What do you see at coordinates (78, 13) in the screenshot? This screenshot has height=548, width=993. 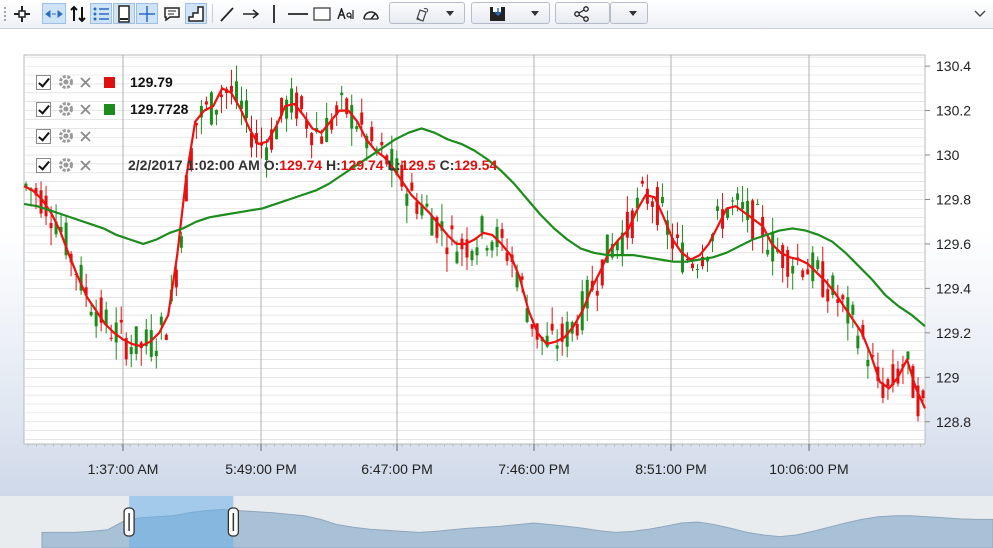 I see `scroll-tool-button` at bounding box center [78, 13].